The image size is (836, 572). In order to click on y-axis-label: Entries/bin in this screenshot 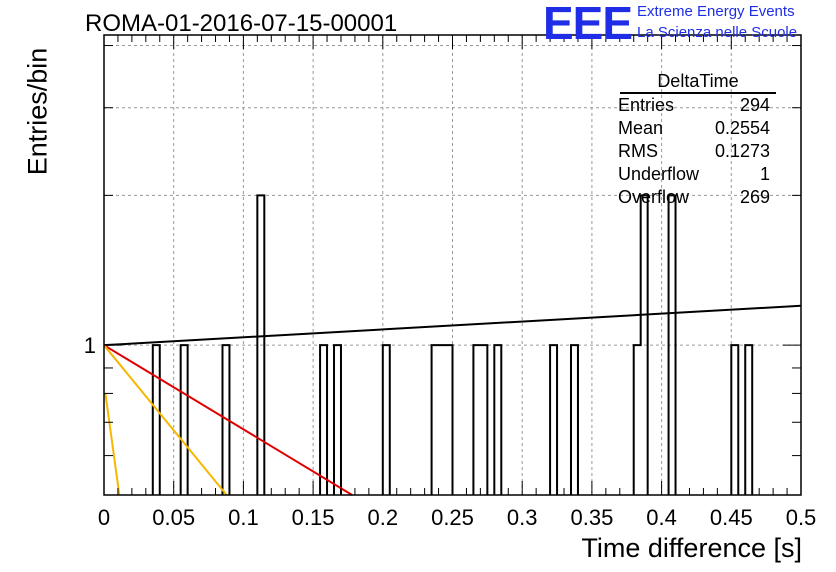, I will do `click(37, 111)`.